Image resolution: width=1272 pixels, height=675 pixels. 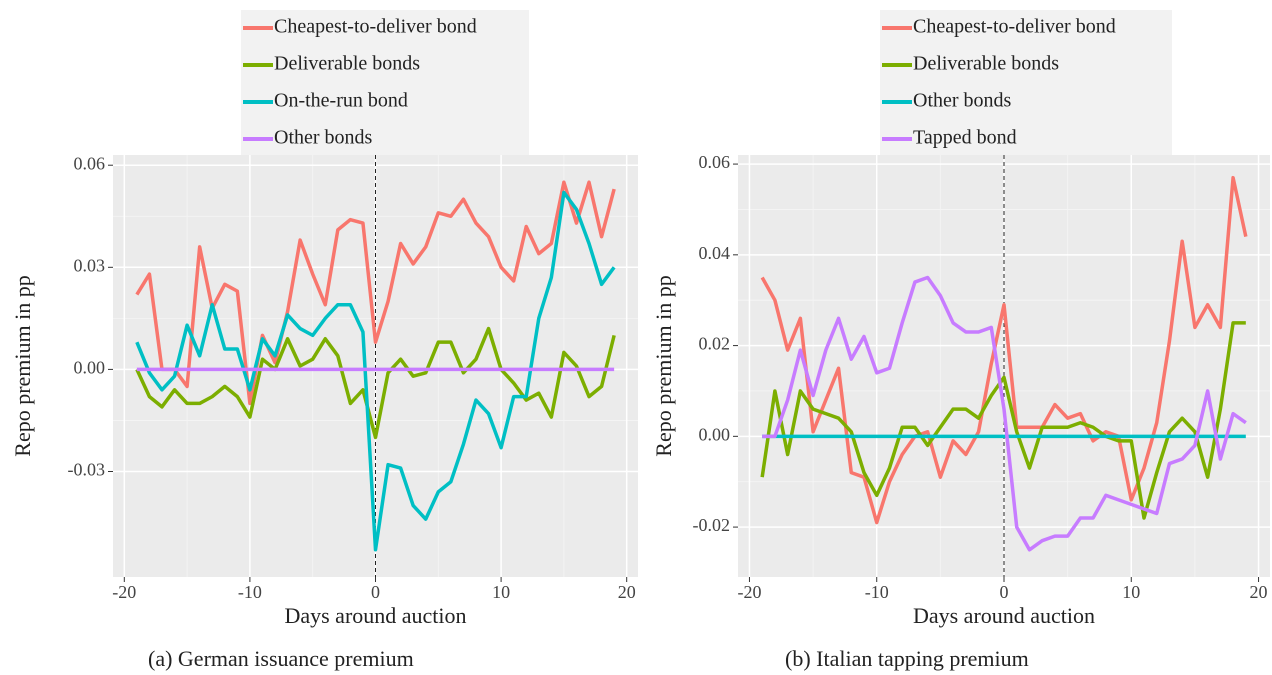 I want to click on y-tick-label: -0.03, so click(x=87, y=470).